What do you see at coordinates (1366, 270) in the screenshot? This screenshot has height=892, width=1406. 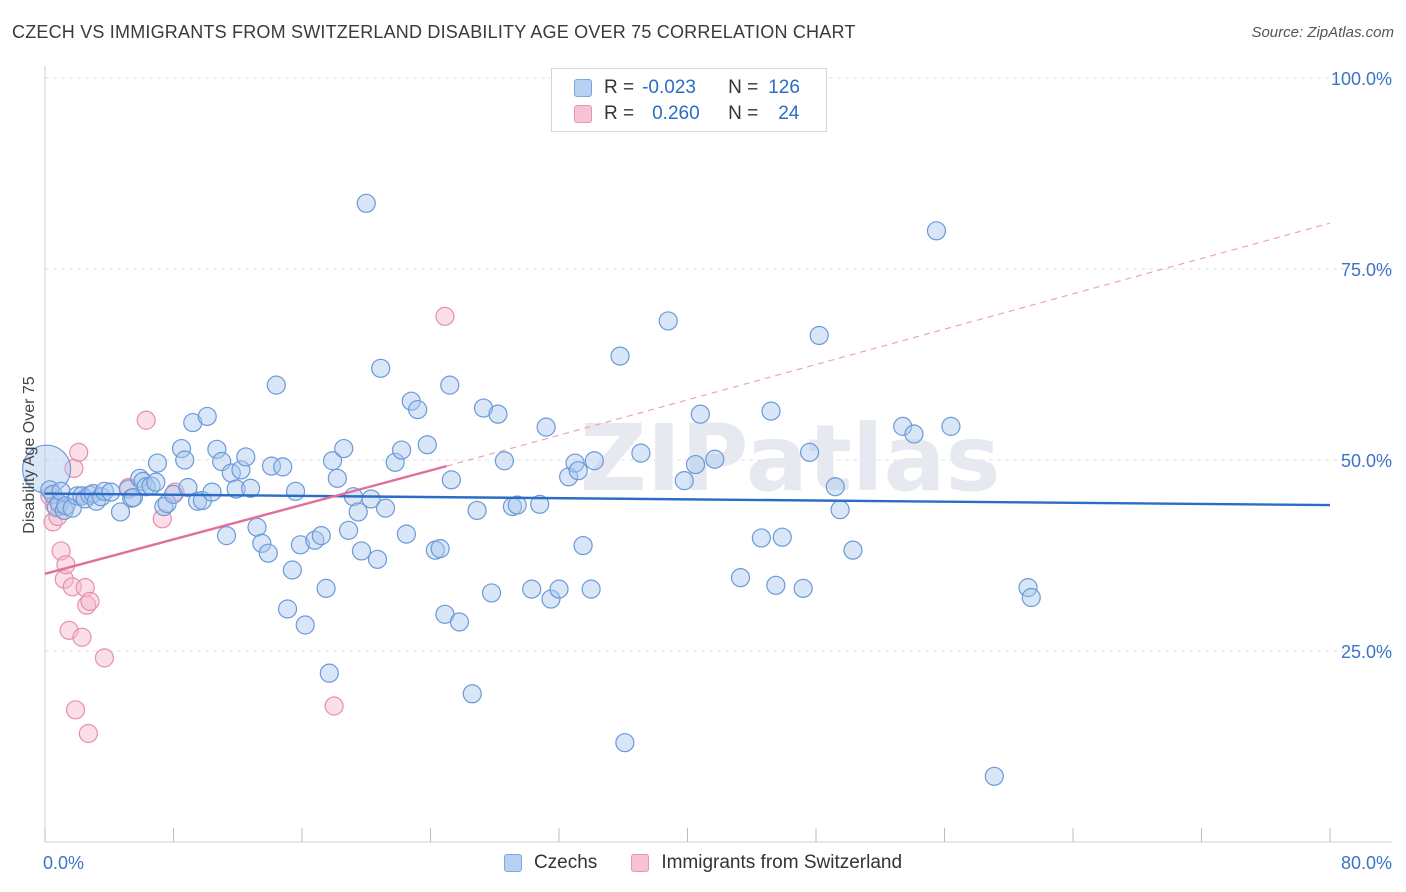 I see `y-tick-label: 75.0%` at bounding box center [1366, 270].